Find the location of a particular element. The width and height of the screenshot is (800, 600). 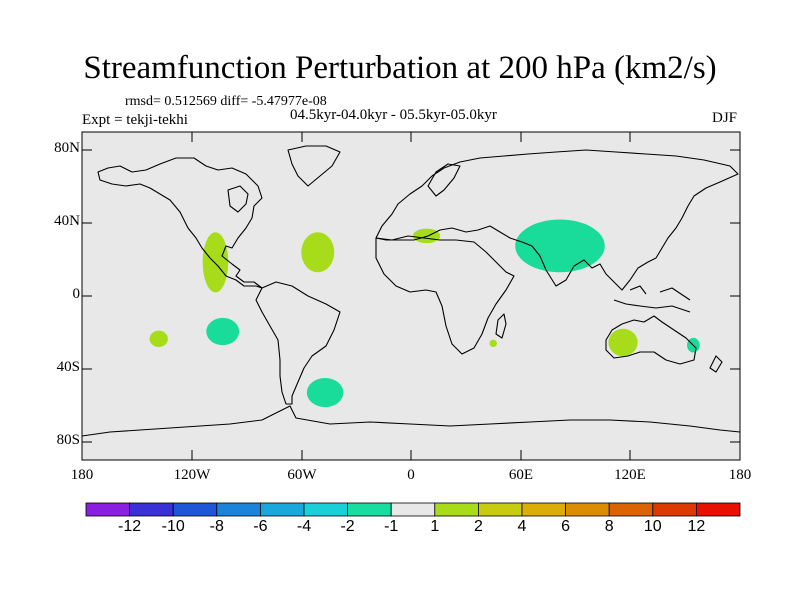

y-tick-label: 0 is located at coordinates (76, 294).